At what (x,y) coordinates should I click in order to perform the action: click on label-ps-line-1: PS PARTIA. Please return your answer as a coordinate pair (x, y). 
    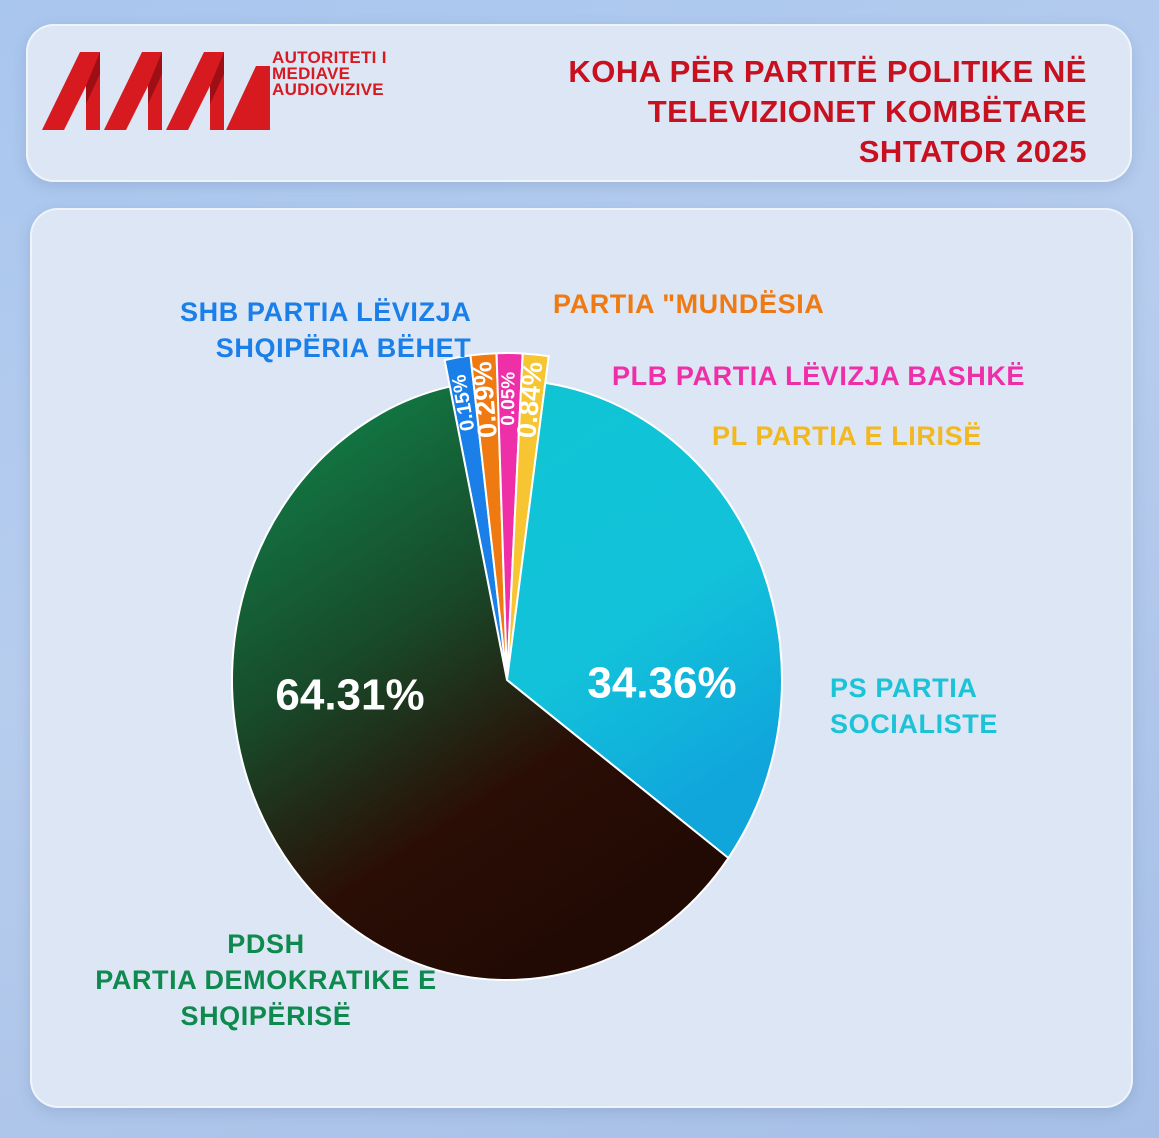
    Looking at the image, I should click on (904, 688).